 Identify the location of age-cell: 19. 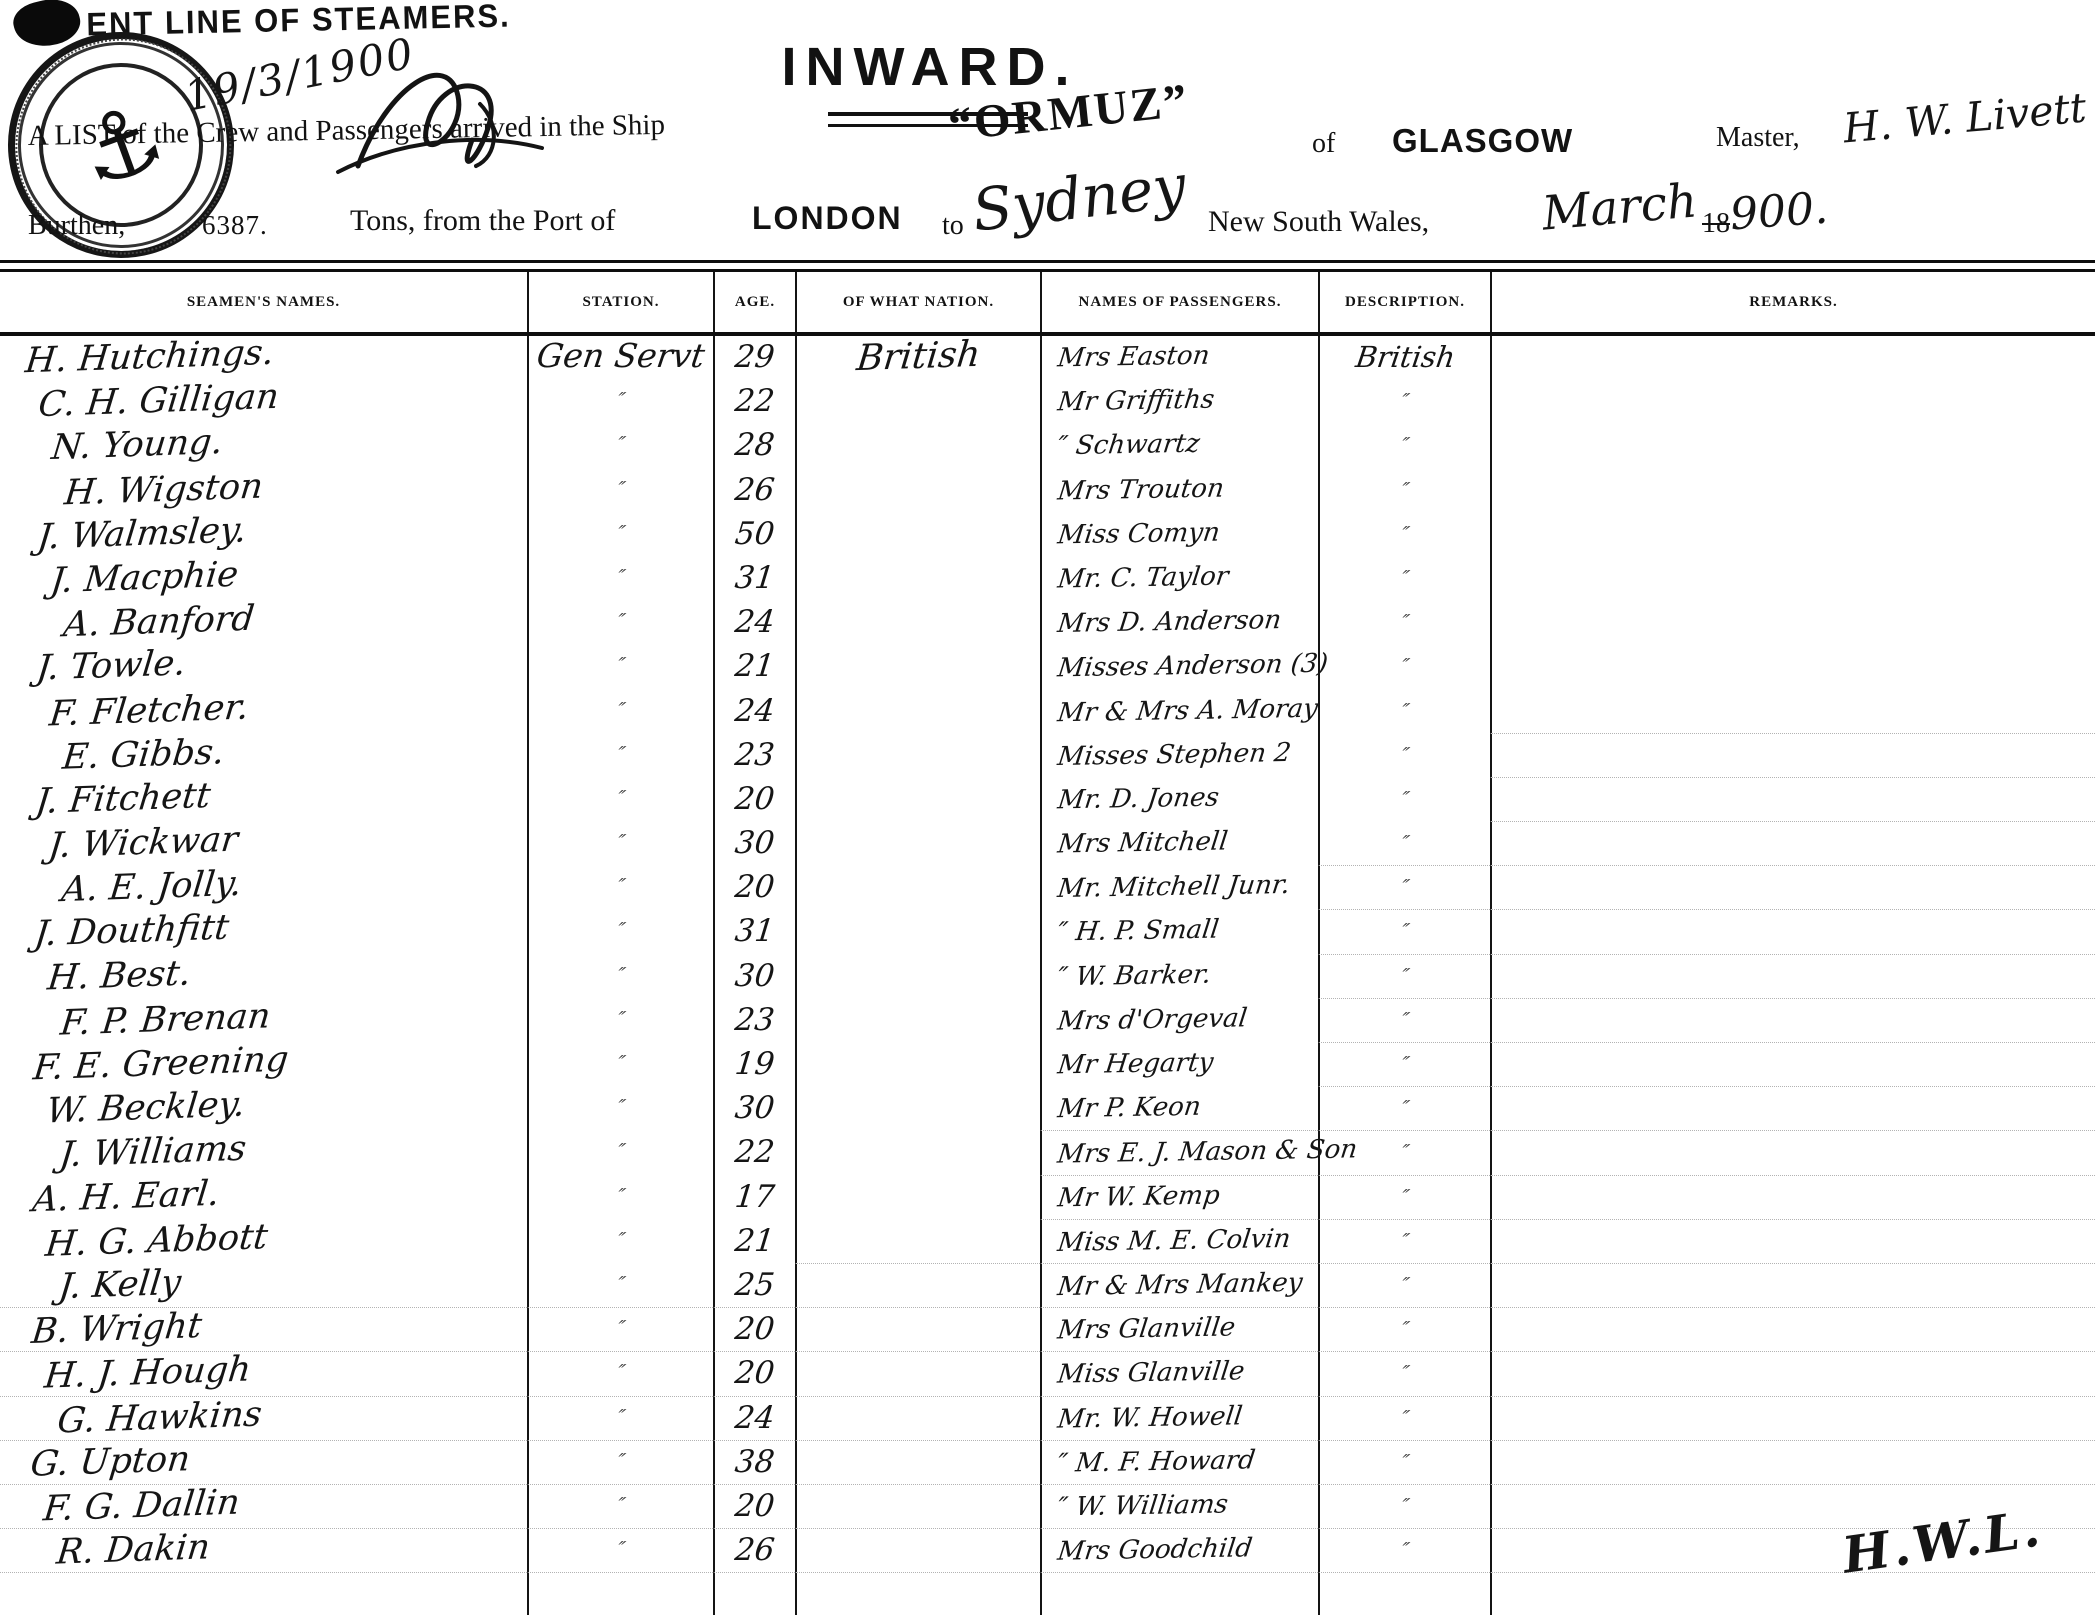
(754, 1065).